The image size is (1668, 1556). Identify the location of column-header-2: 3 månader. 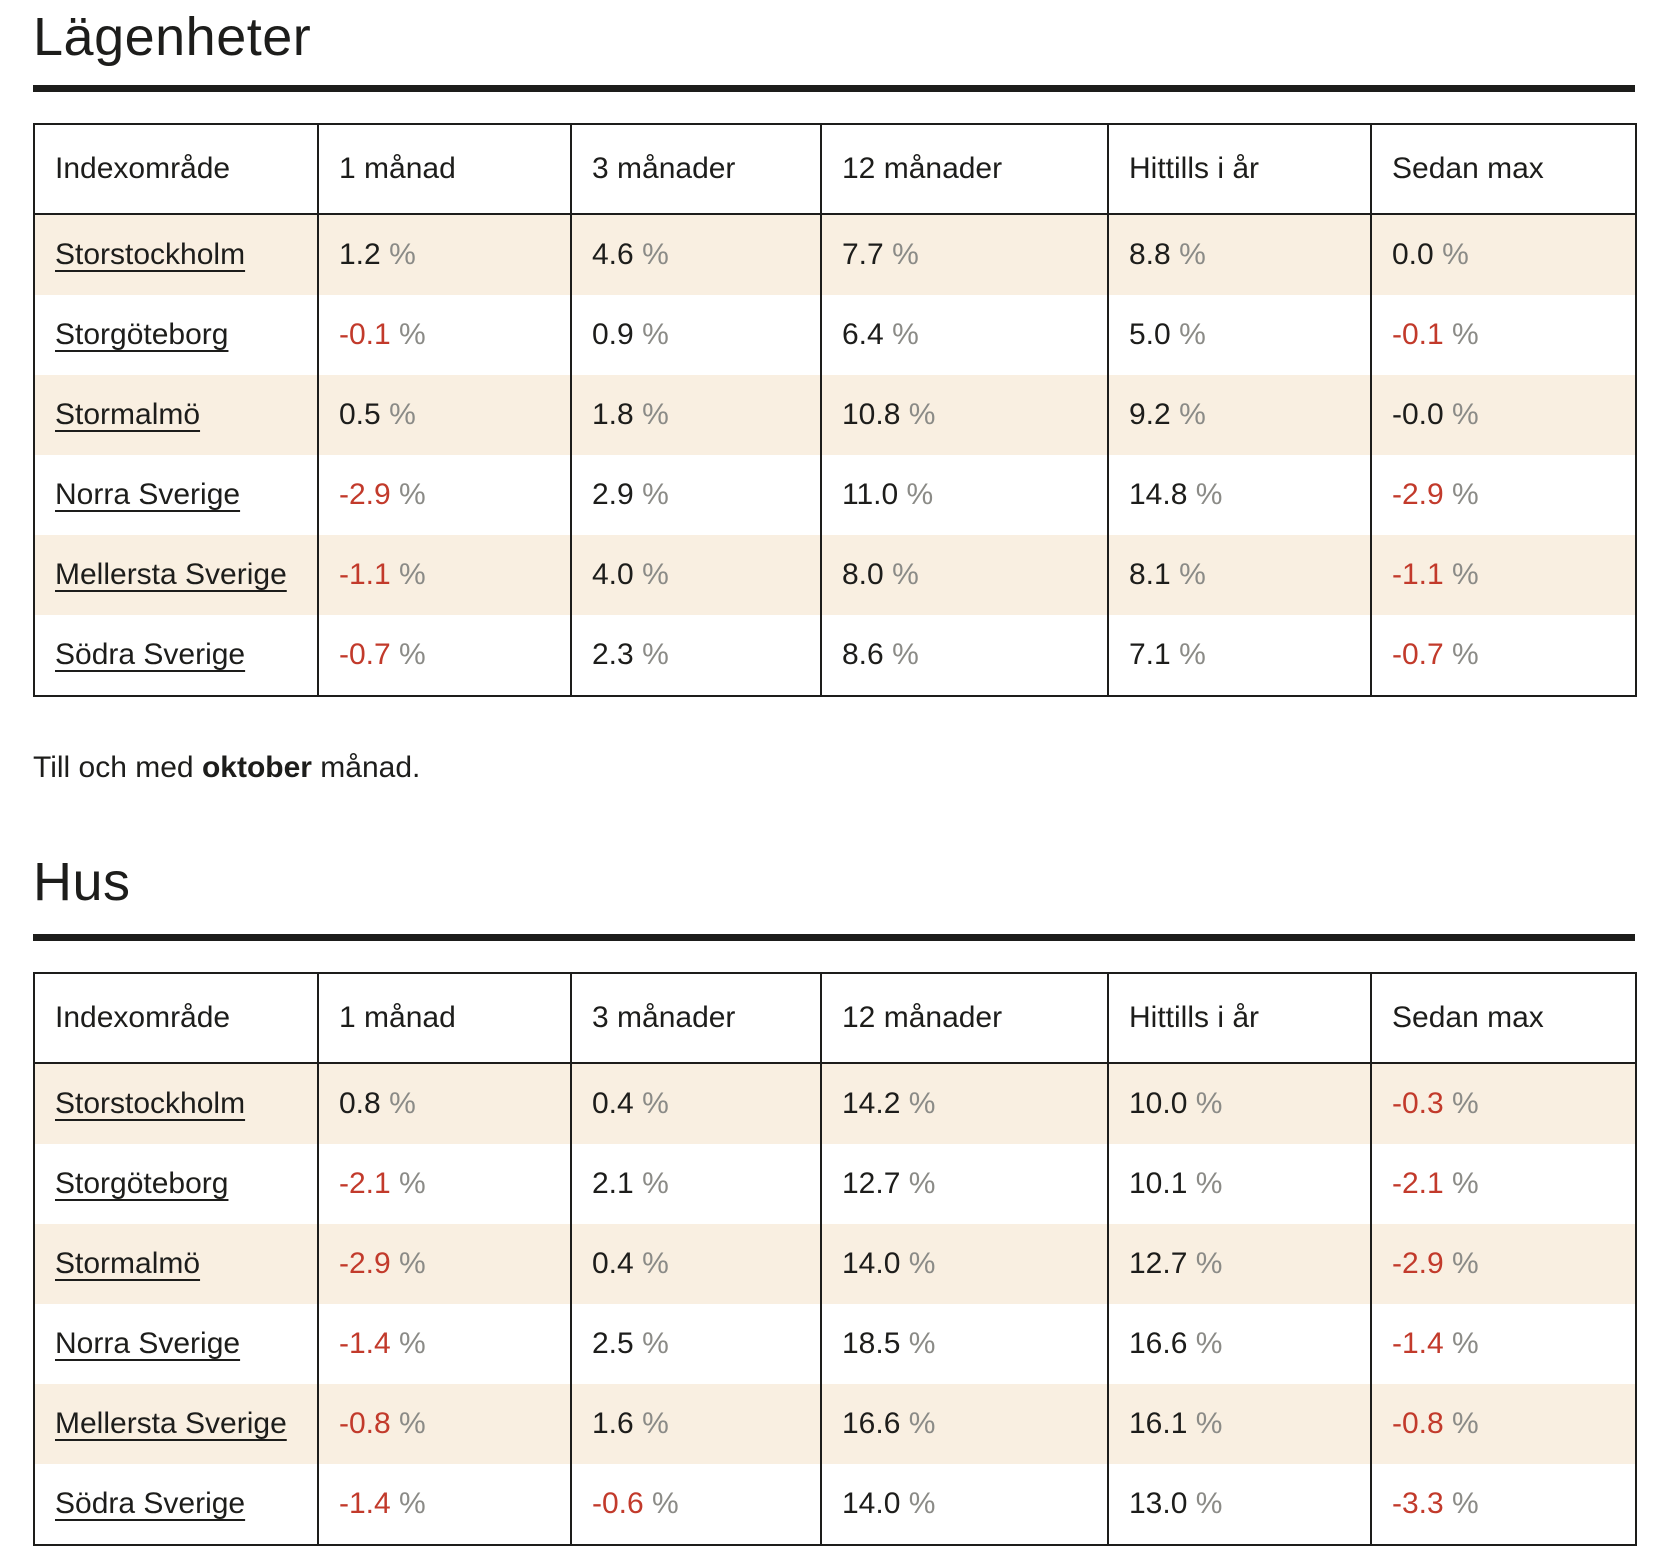
(695, 169).